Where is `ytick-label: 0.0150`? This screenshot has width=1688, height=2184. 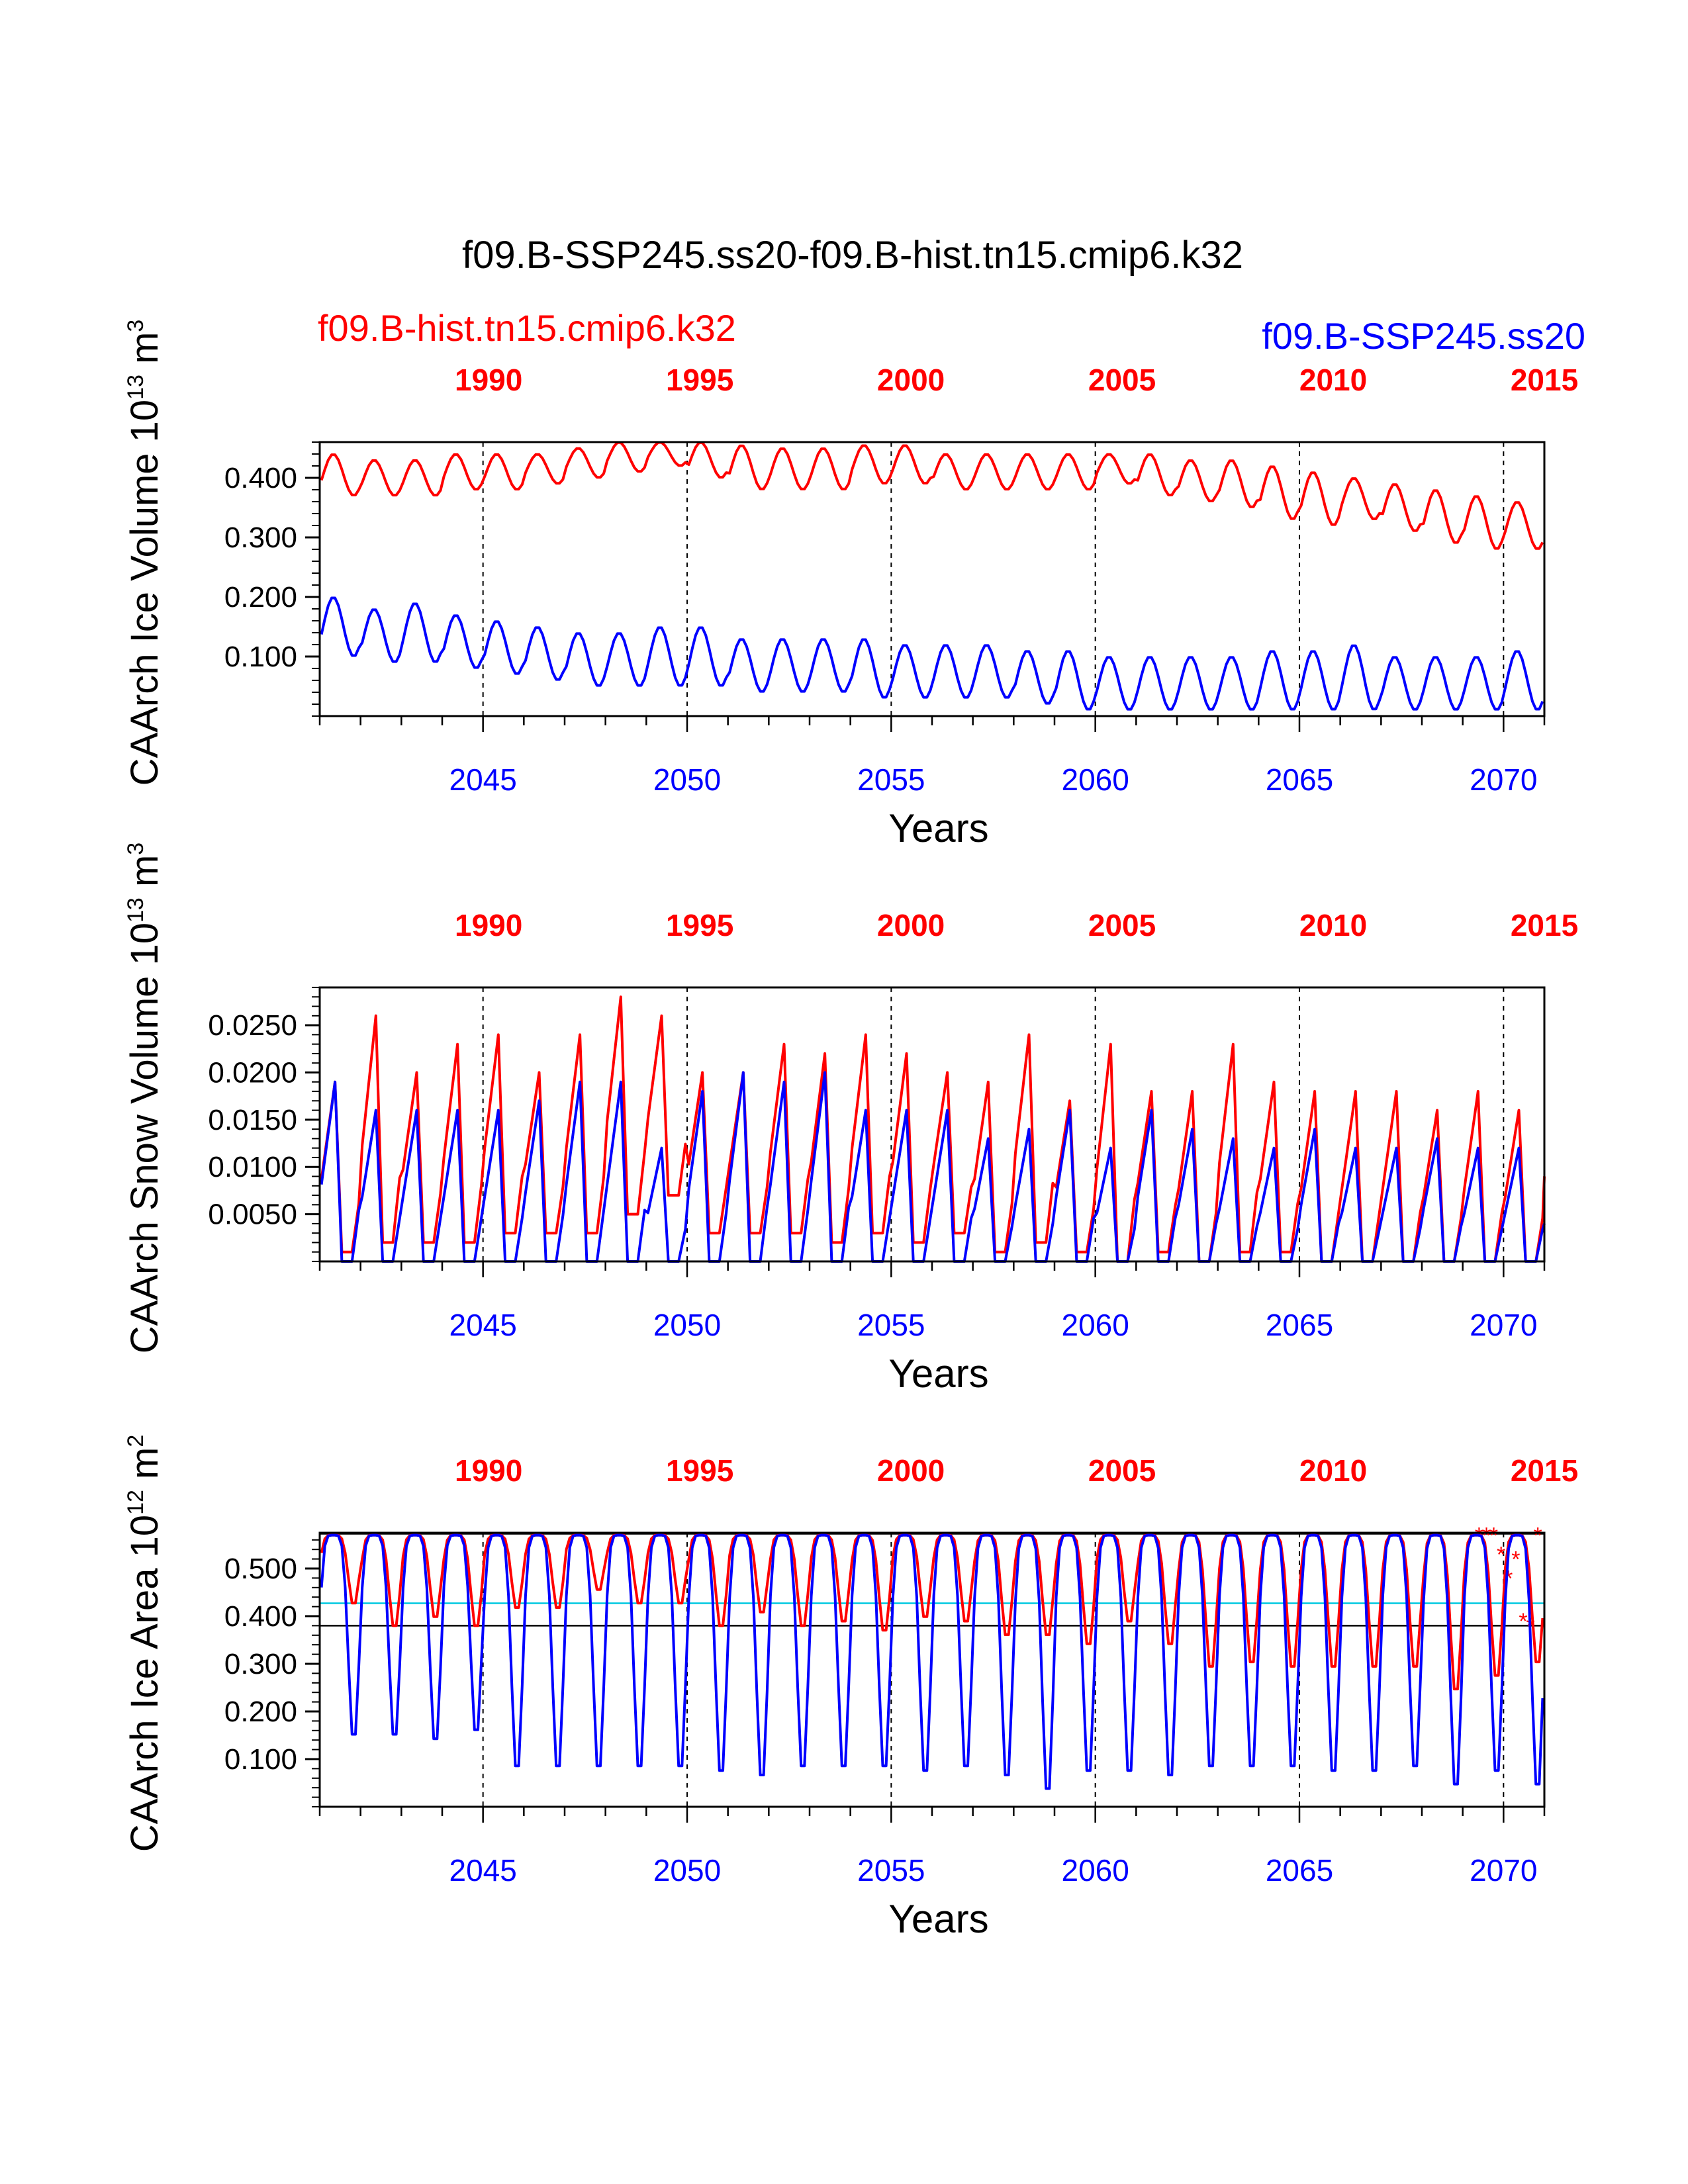 ytick-label: 0.0150 is located at coordinates (252, 1120).